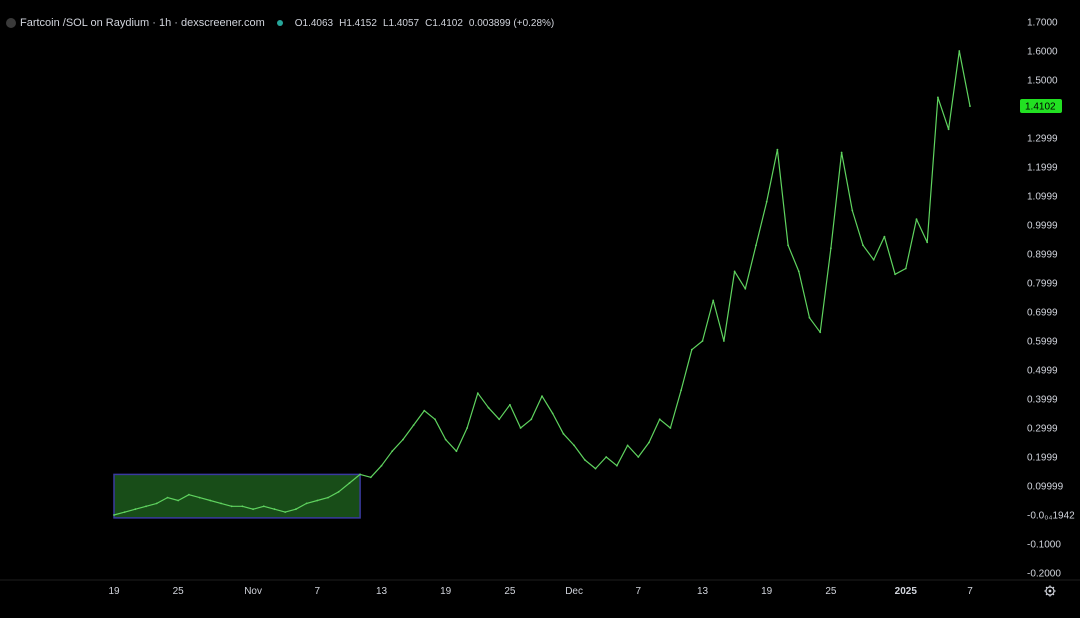 The width and height of the screenshot is (1080, 618). Describe the element at coordinates (279, 23) in the screenshot. I see `market-status-icon` at that location.